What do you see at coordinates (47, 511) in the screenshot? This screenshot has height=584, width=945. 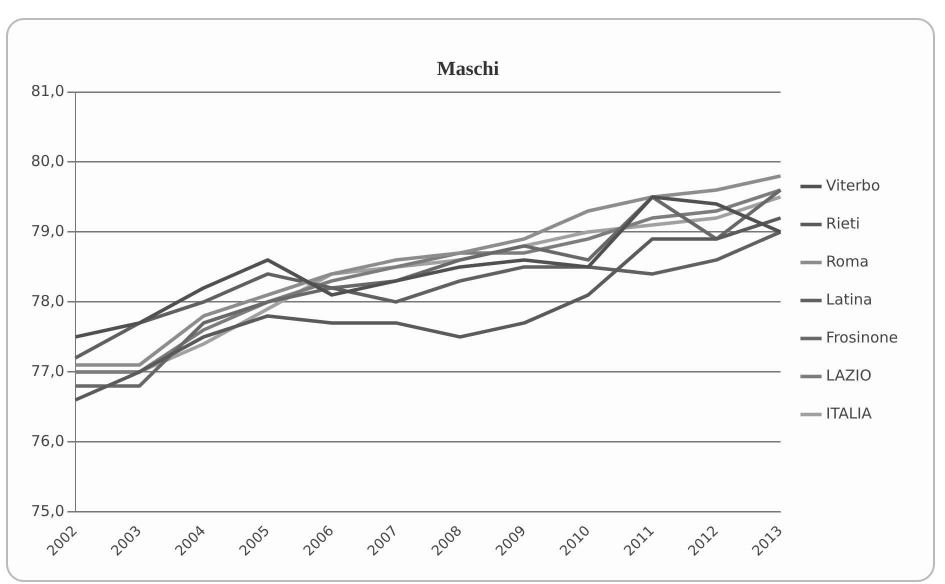 I see `y-tick-label: 75,0` at bounding box center [47, 511].